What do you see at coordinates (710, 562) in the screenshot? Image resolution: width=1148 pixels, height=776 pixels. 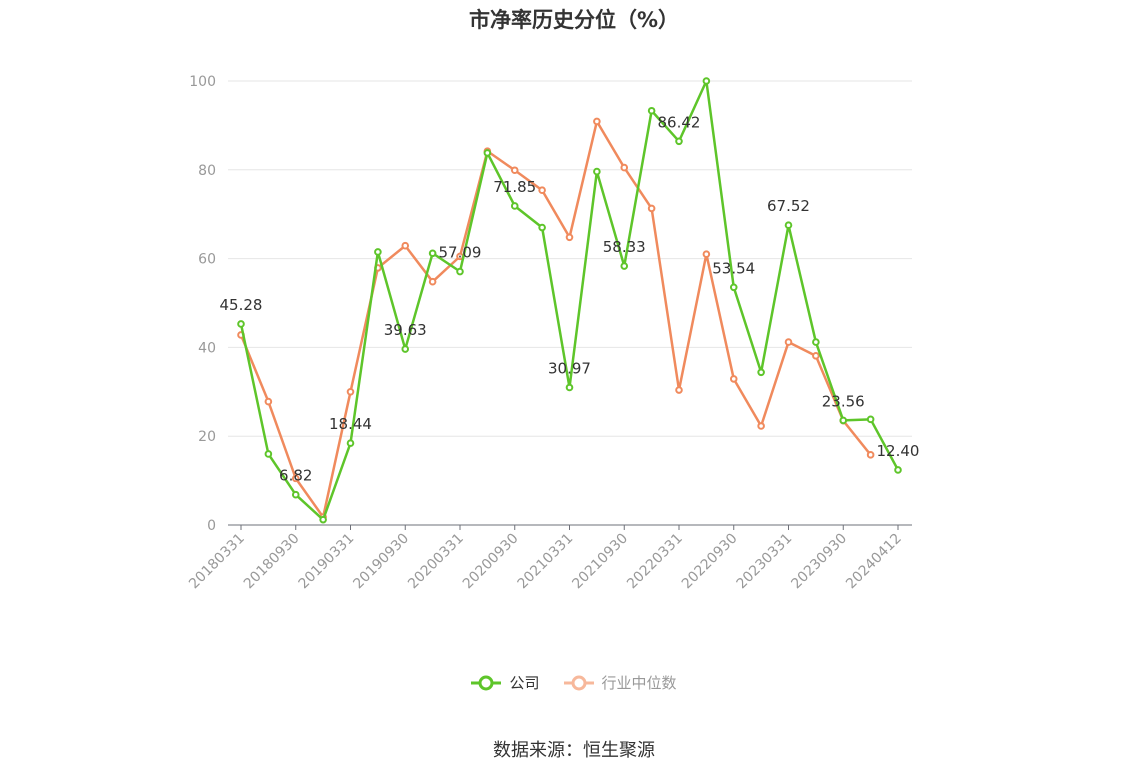 I see `x-tick-label: 20220930` at bounding box center [710, 562].